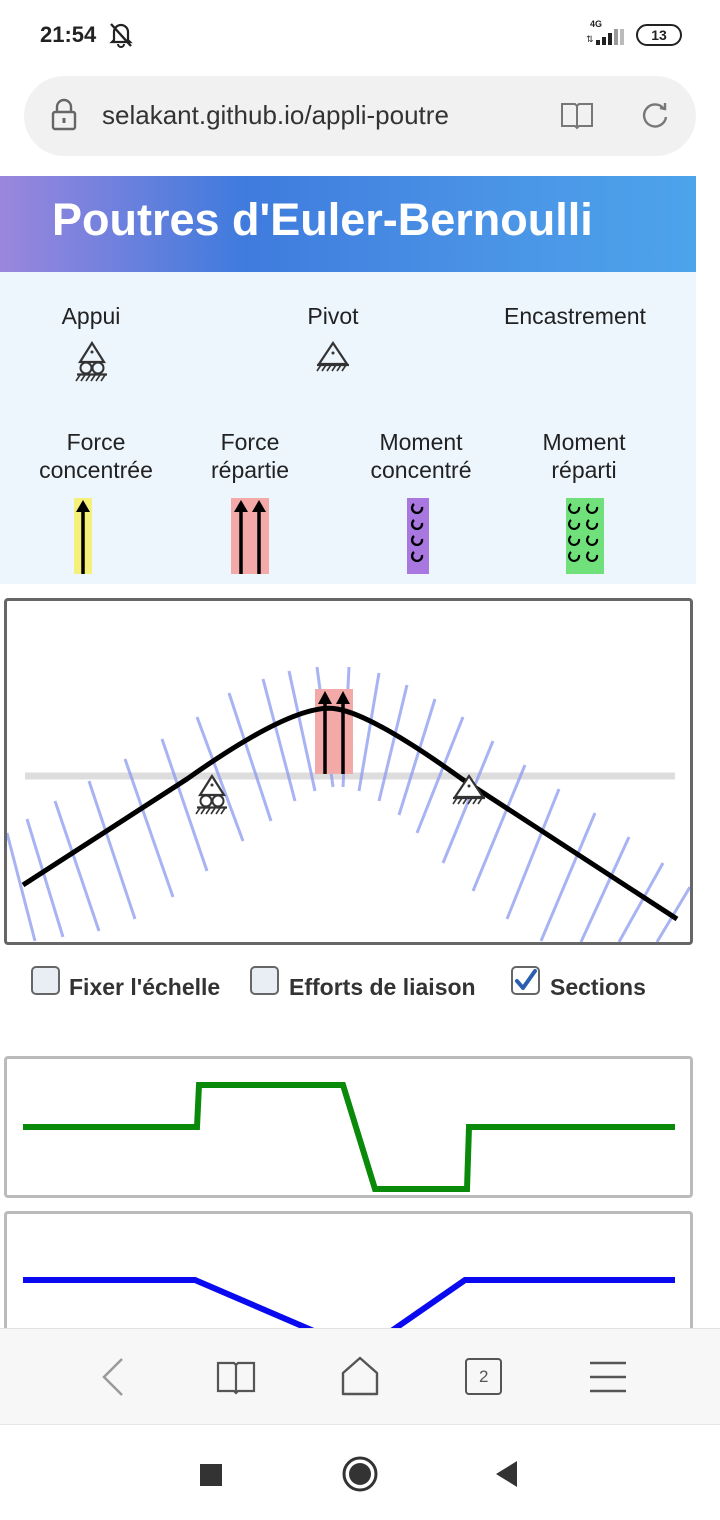 Image resolution: width=720 pixels, height=1520 pixels. I want to click on palette-label: répartie, so click(250, 470).